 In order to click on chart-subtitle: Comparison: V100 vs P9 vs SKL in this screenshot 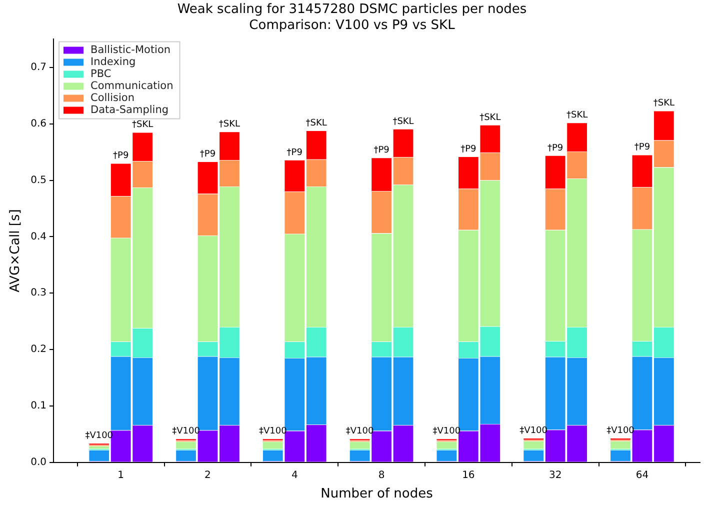, I will do `click(352, 25)`.